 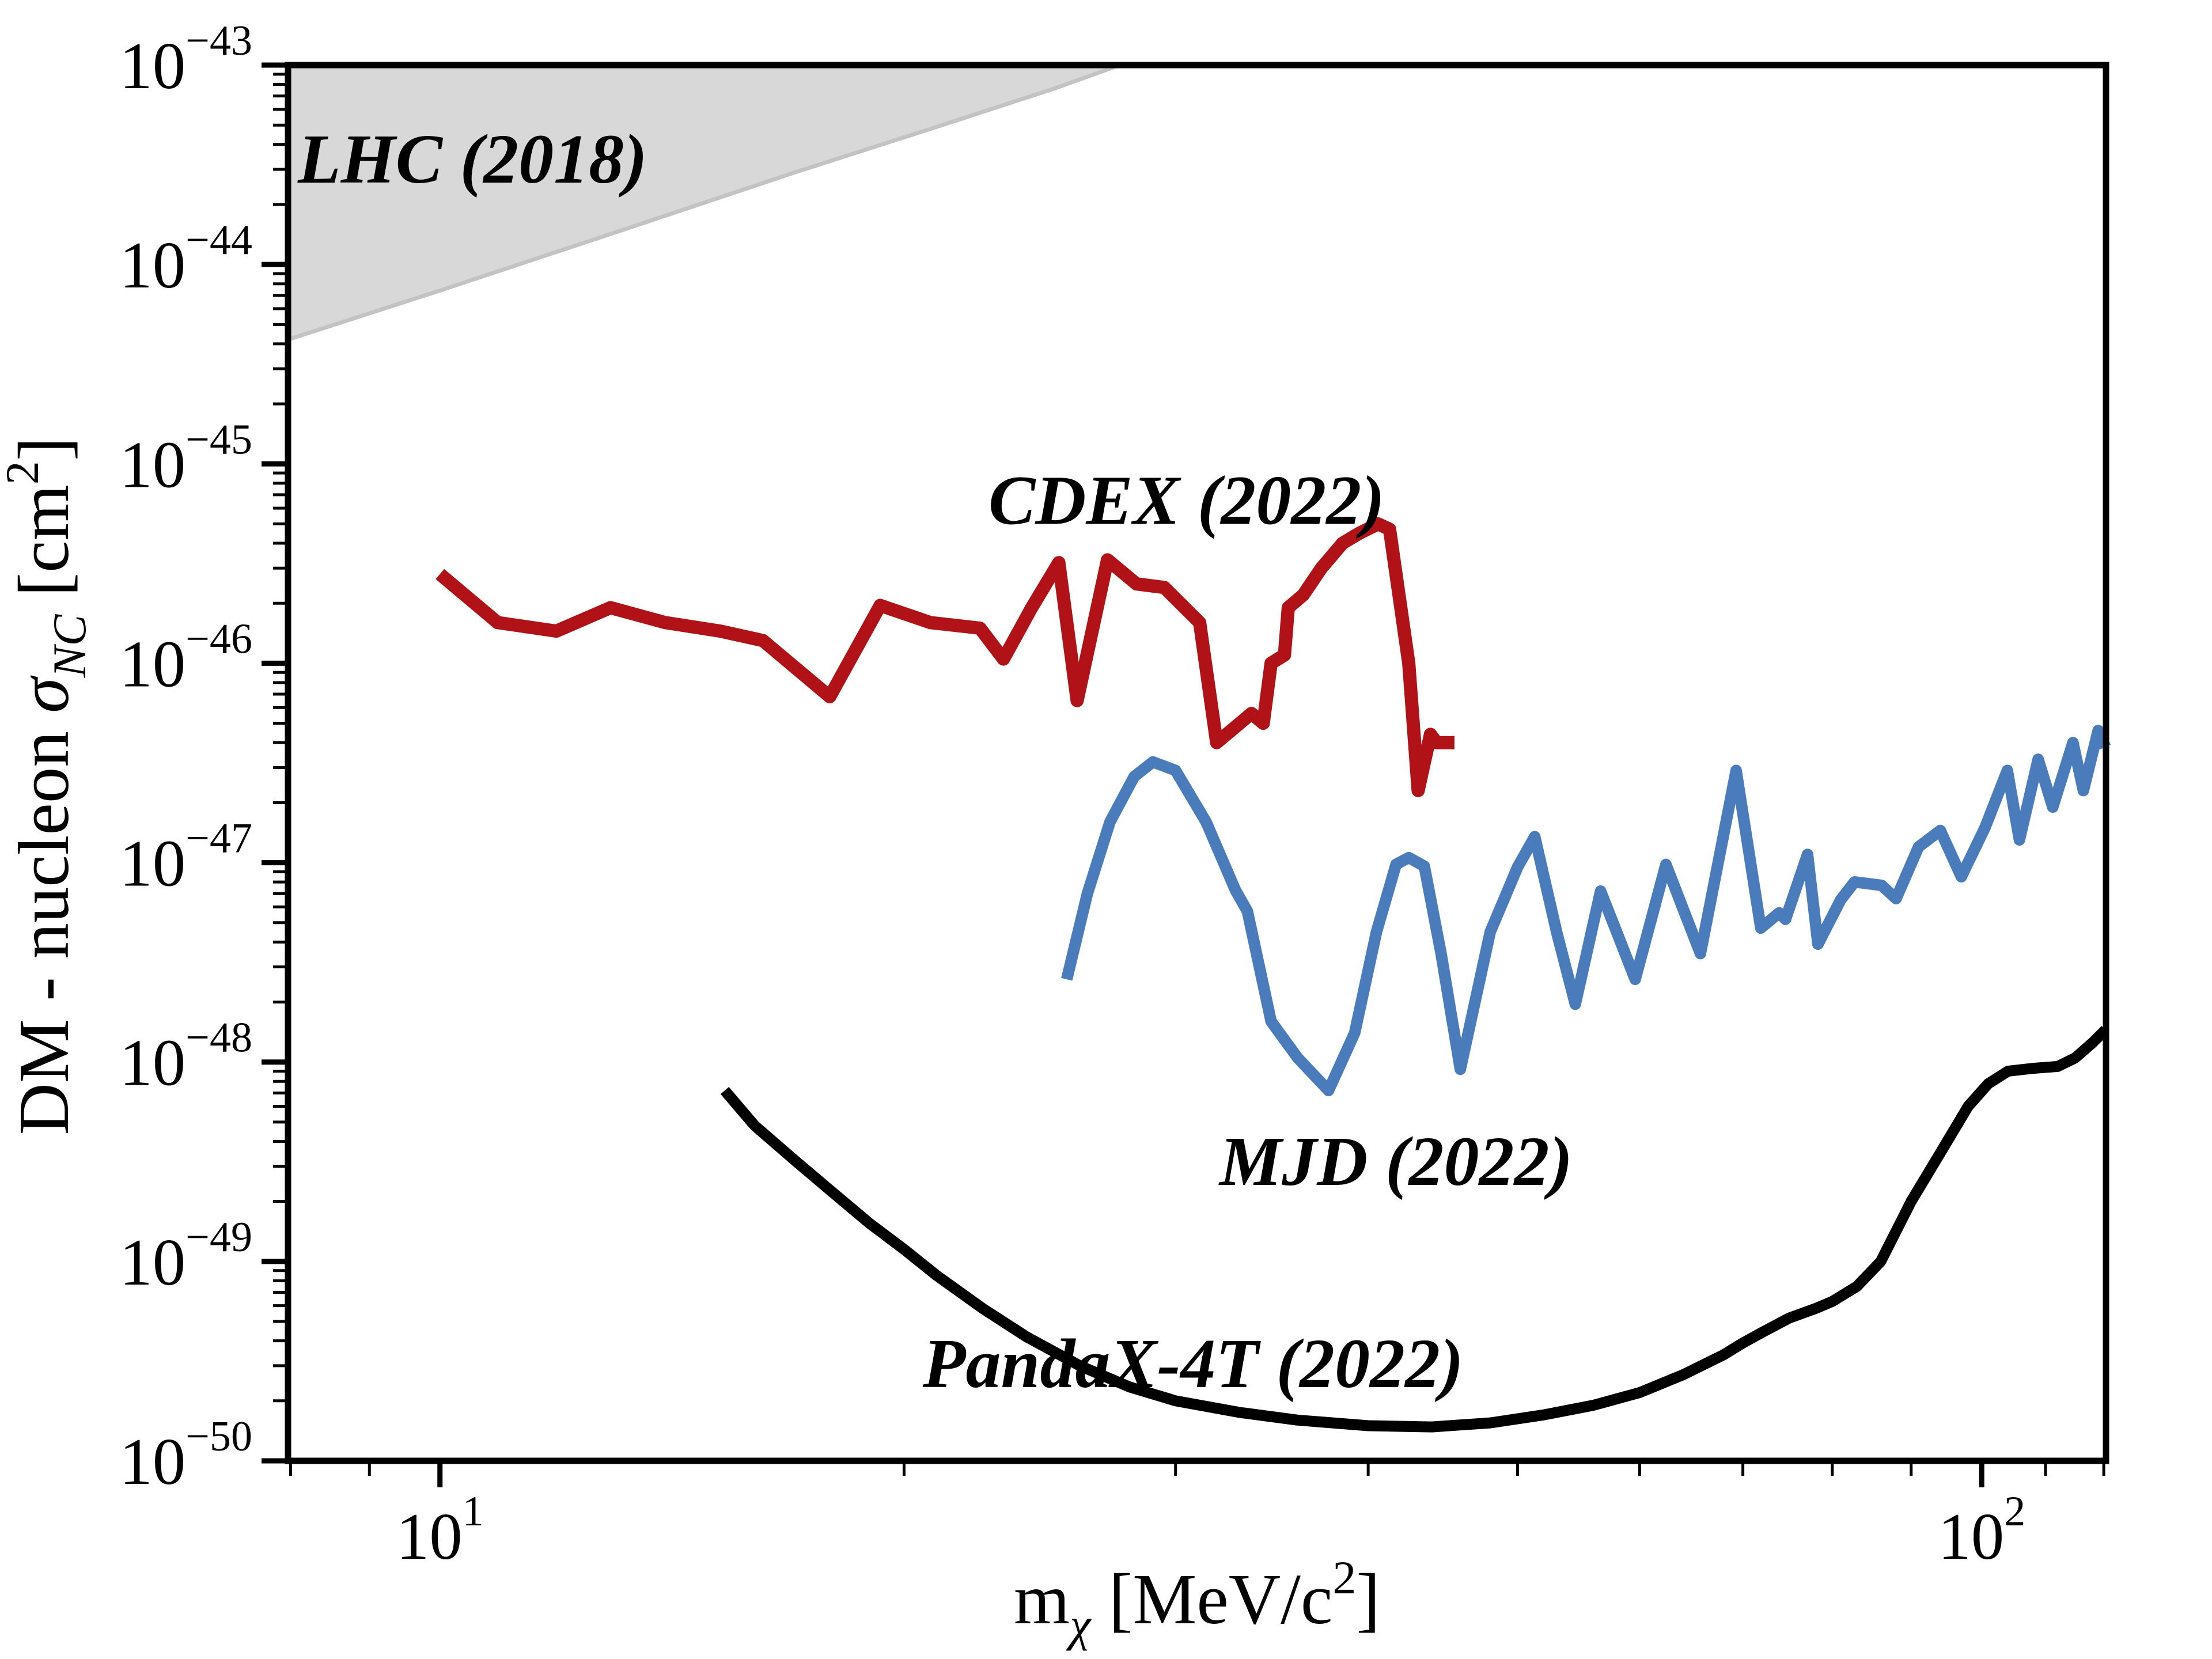 I want to click on y-tick-label: 10−44, so click(x=185, y=259).